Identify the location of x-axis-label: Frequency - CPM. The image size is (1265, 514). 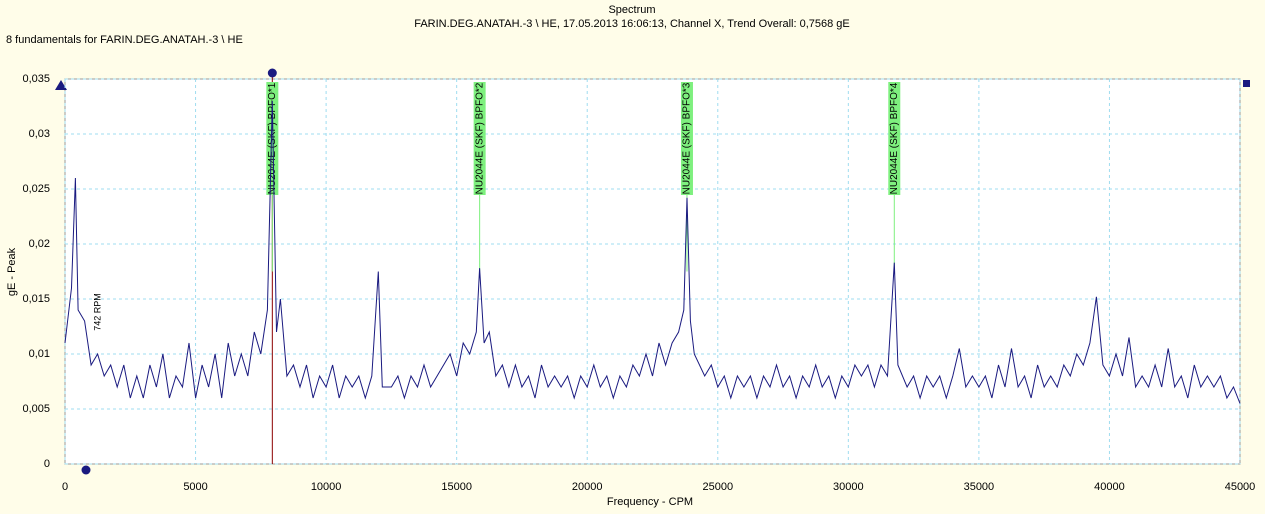
(650, 502).